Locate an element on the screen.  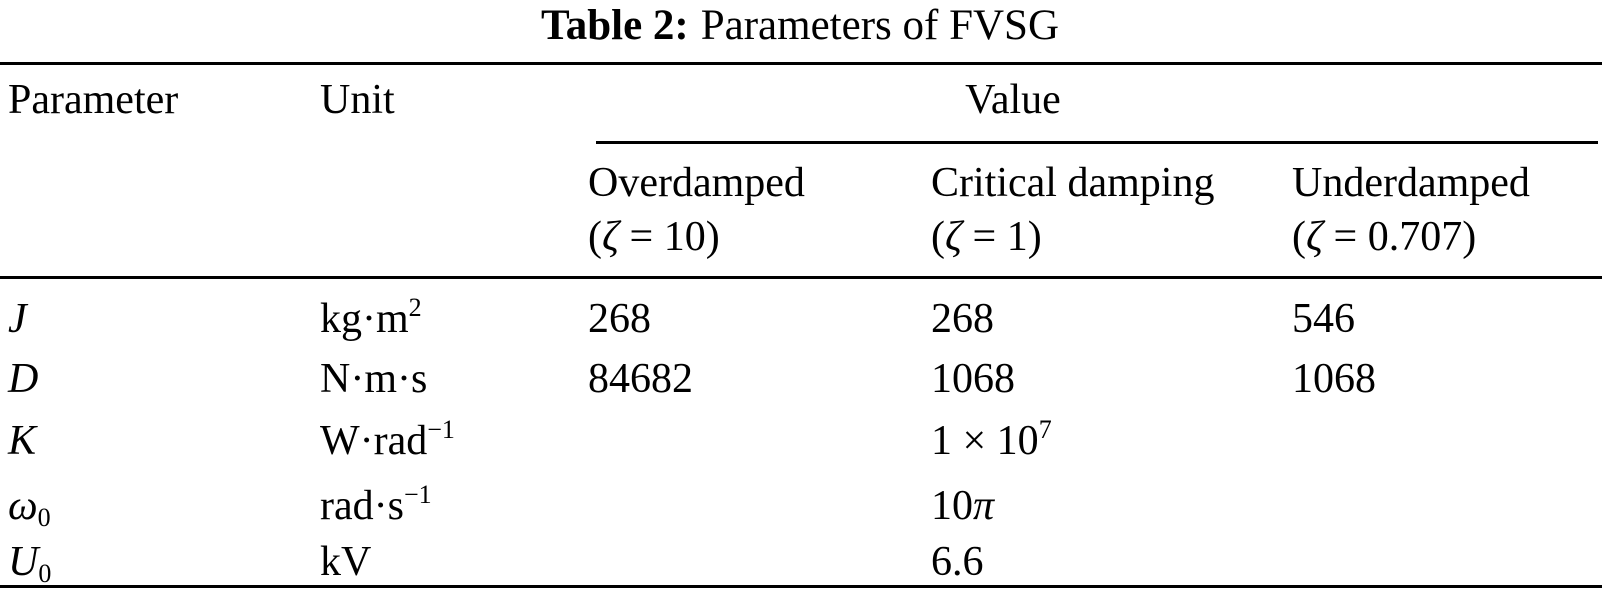
value-exponent: 7 is located at coordinates (1045, 429).